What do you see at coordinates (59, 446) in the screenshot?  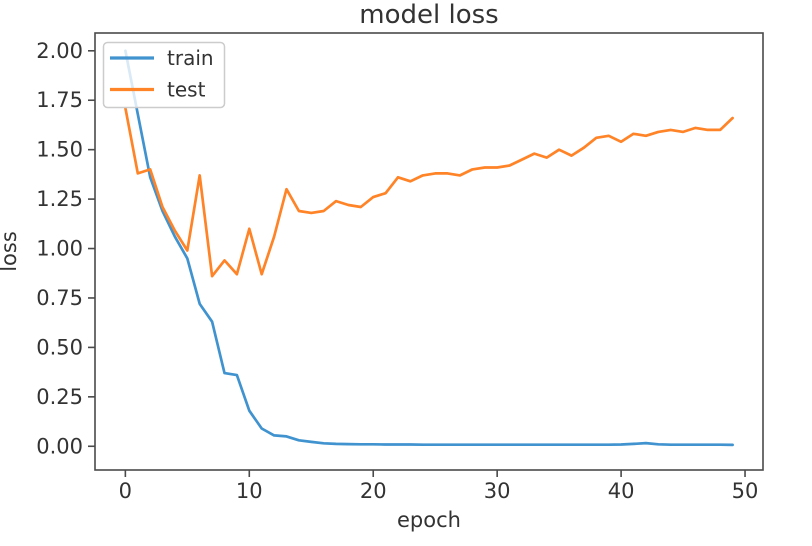 I see `y-tick-label: 0.00` at bounding box center [59, 446].